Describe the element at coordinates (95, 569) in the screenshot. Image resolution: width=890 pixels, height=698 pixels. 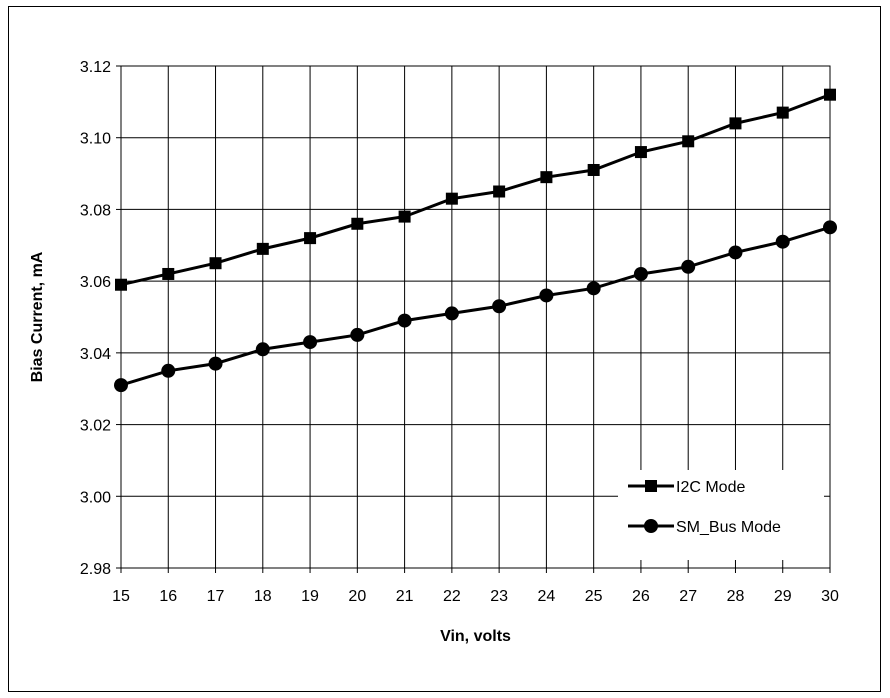
I see `y-tick-label: 2.98` at that location.